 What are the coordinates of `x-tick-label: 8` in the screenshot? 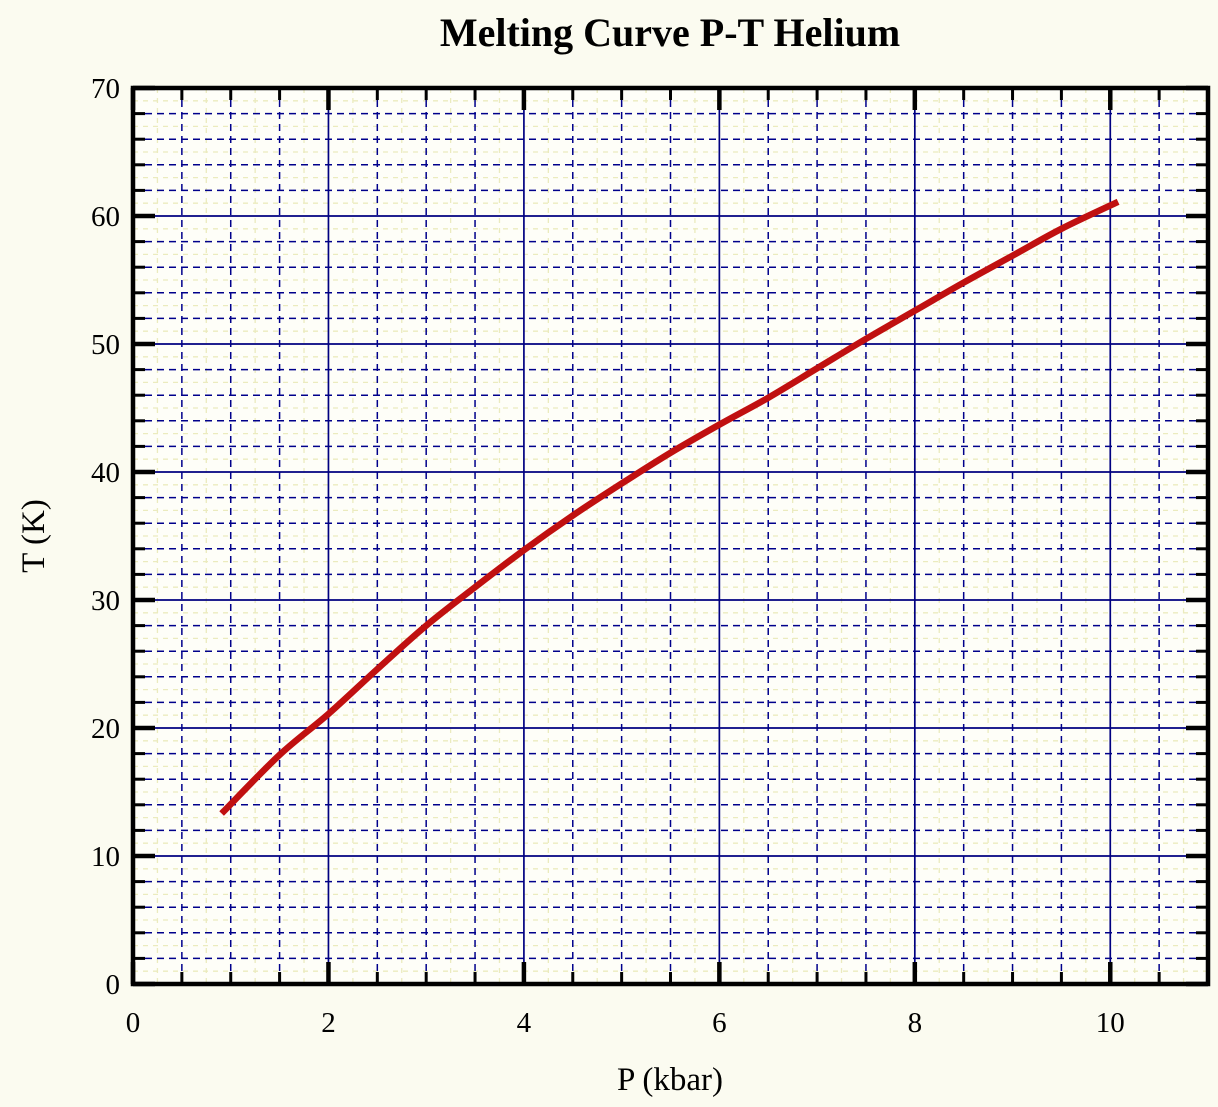 It's located at (915, 1023).